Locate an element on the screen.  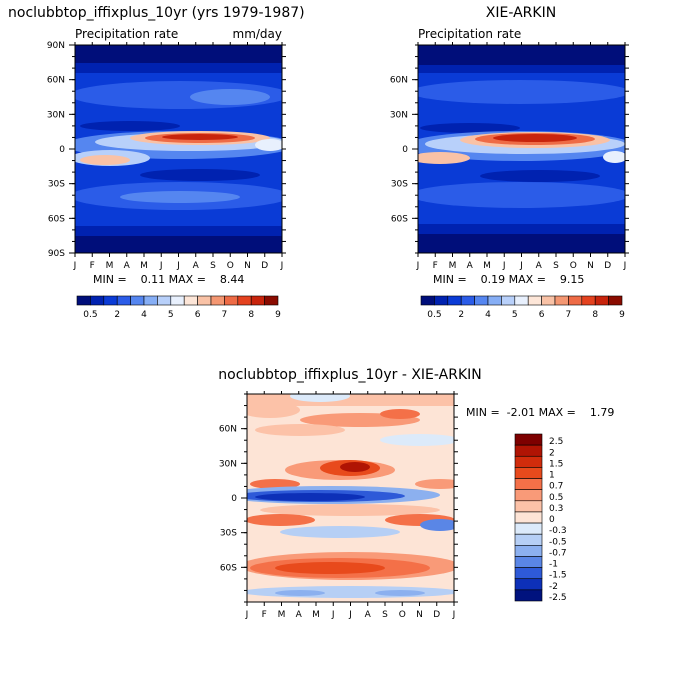
obs-colorbar-label: 9 is located at coordinates (622, 315).